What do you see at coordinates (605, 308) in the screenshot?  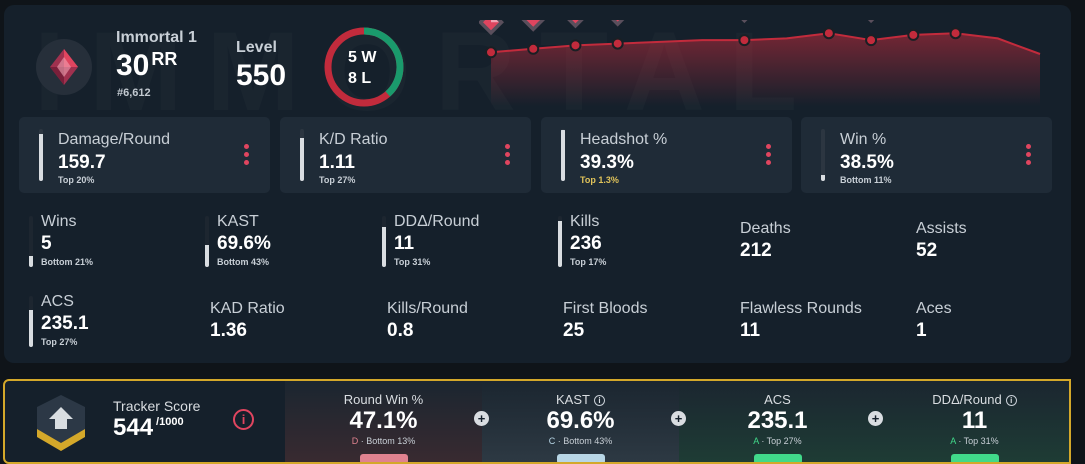 I see `stat-label: First Bloods` at bounding box center [605, 308].